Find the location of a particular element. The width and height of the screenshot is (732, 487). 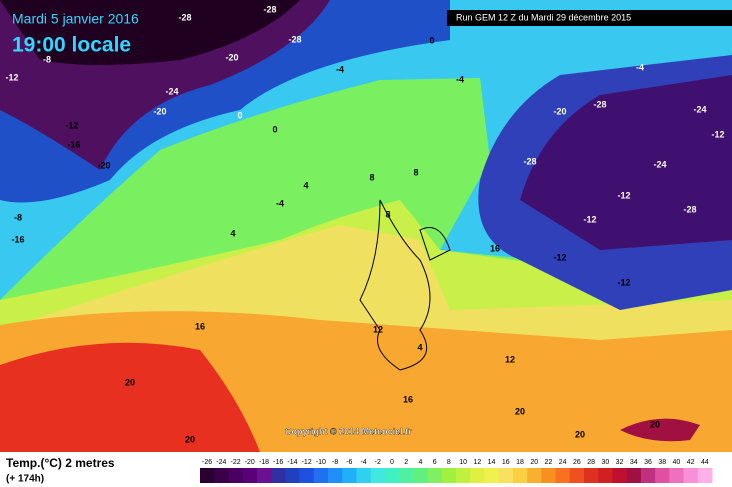

legend-label: 26 is located at coordinates (577, 462).